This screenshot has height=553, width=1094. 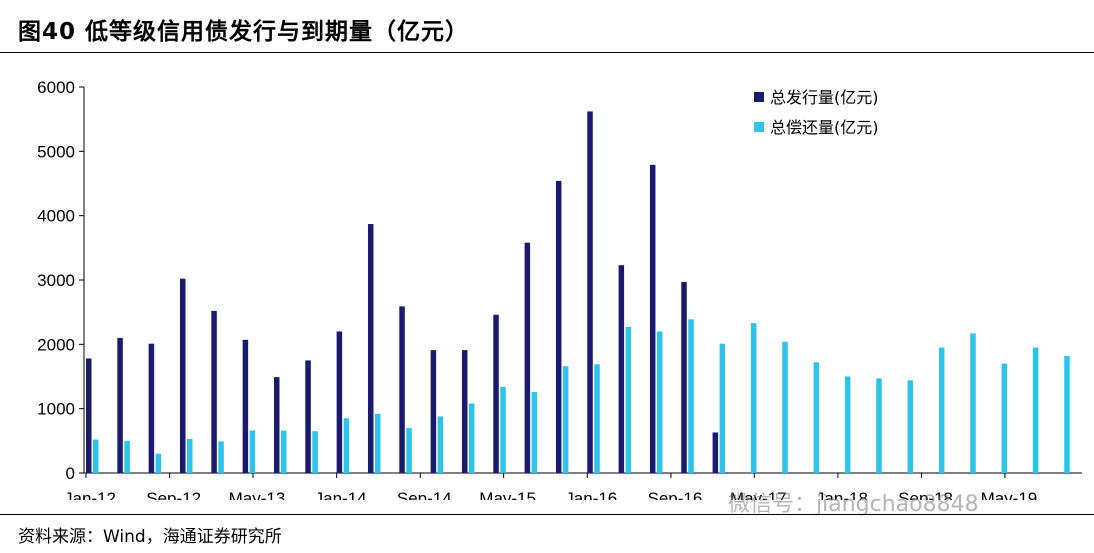 I want to click on legend-swatch-repayment, so click(x=759, y=127).